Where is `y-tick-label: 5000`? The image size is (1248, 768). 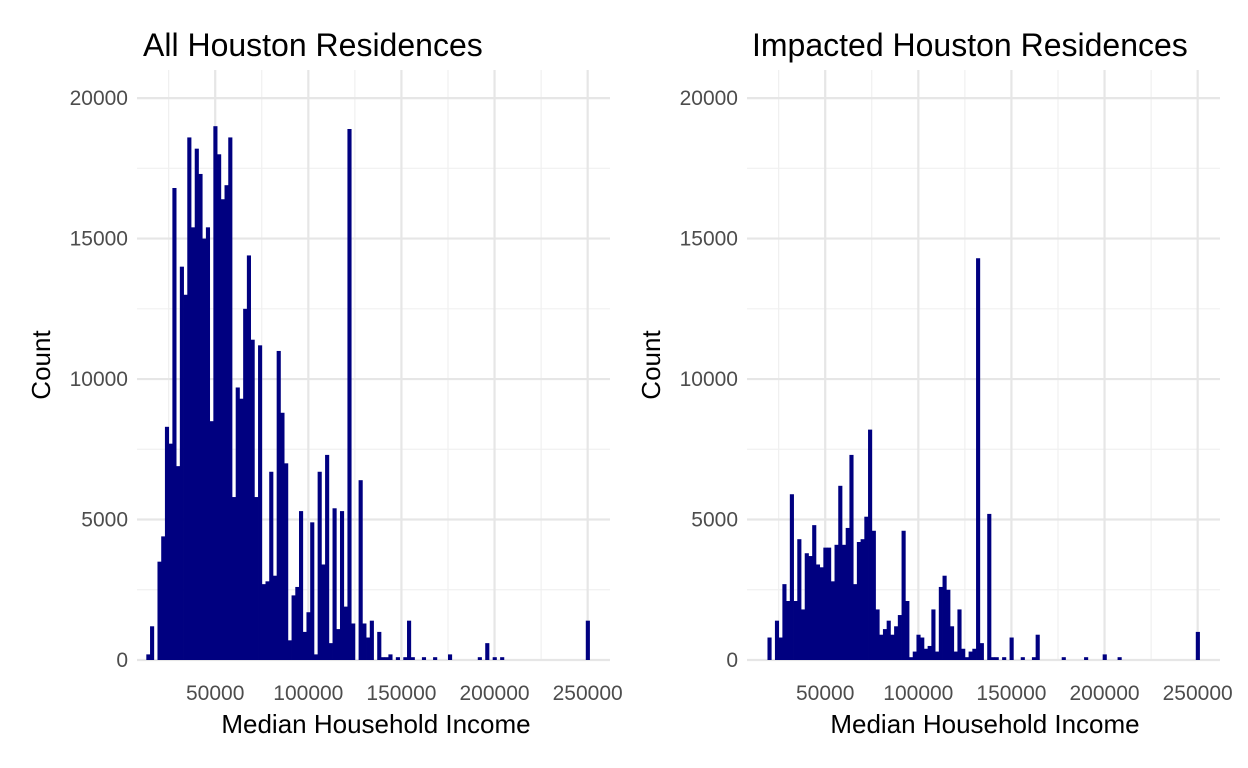 y-tick-label: 5000 is located at coordinates (714, 520).